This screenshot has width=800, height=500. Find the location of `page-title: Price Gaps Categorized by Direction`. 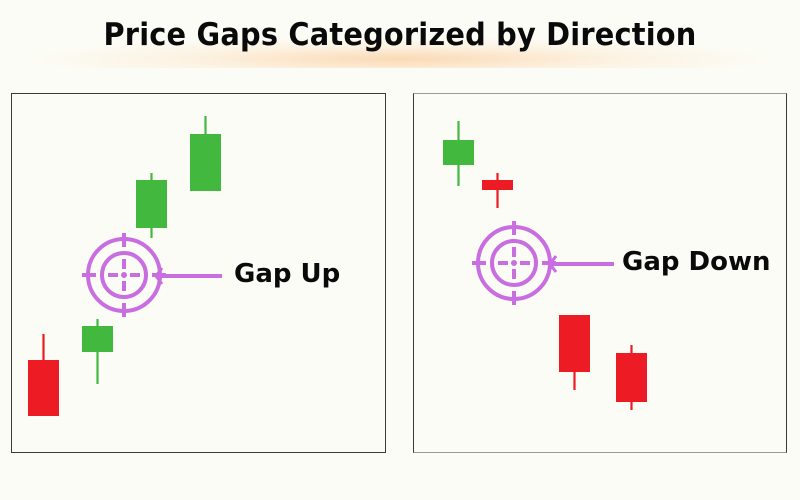

page-title: Price Gaps Categorized by Direction is located at coordinates (400, 35).